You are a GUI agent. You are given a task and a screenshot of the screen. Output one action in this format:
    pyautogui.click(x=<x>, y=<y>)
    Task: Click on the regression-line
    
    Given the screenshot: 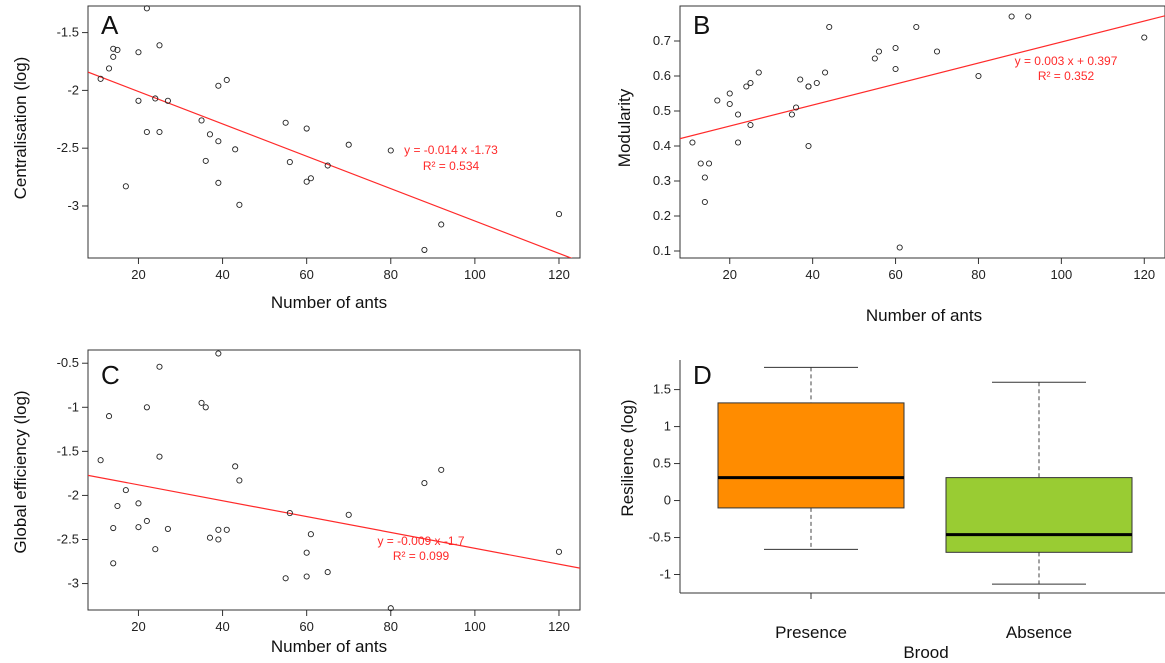 What is the action you would take?
    pyautogui.click(x=922, y=77)
    